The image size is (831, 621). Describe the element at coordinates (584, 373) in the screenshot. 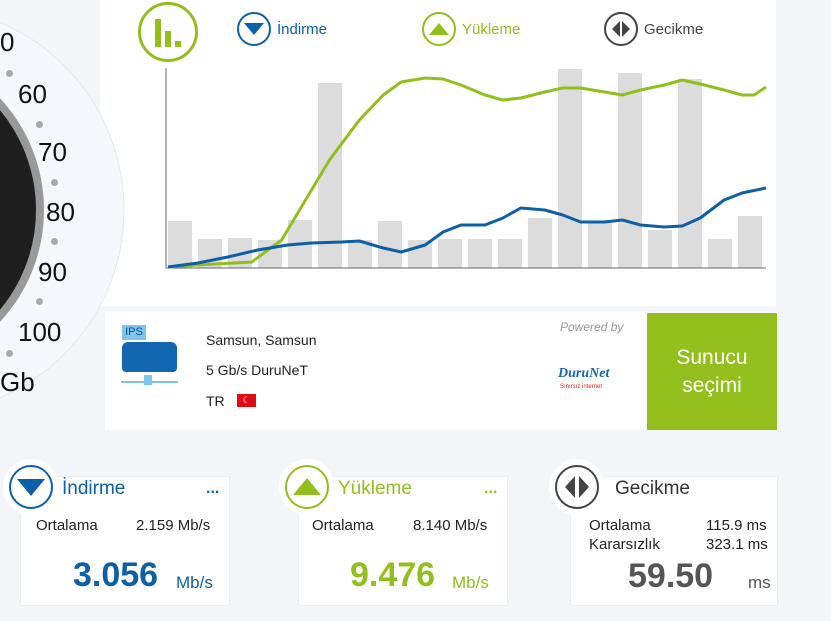

I see `durunet-logo: DuruNet` at that location.